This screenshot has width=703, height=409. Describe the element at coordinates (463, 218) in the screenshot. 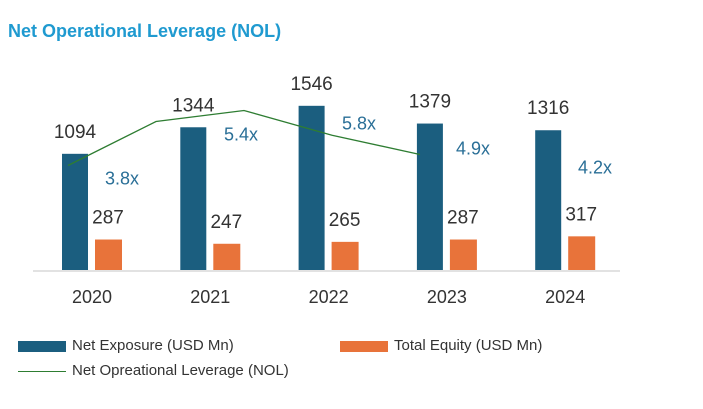

I see `data-label-total-equity-2023: 287` at that location.